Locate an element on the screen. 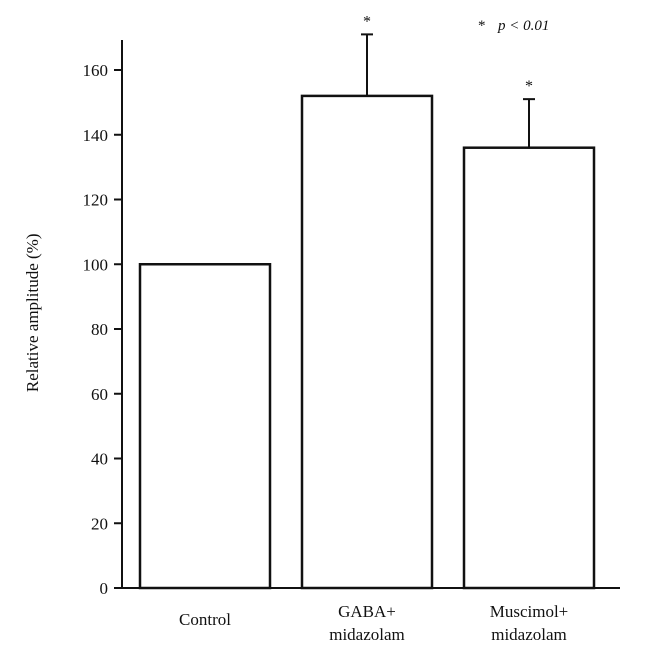 The height and width of the screenshot is (652, 652). y-tick-label: 120 is located at coordinates (96, 200).